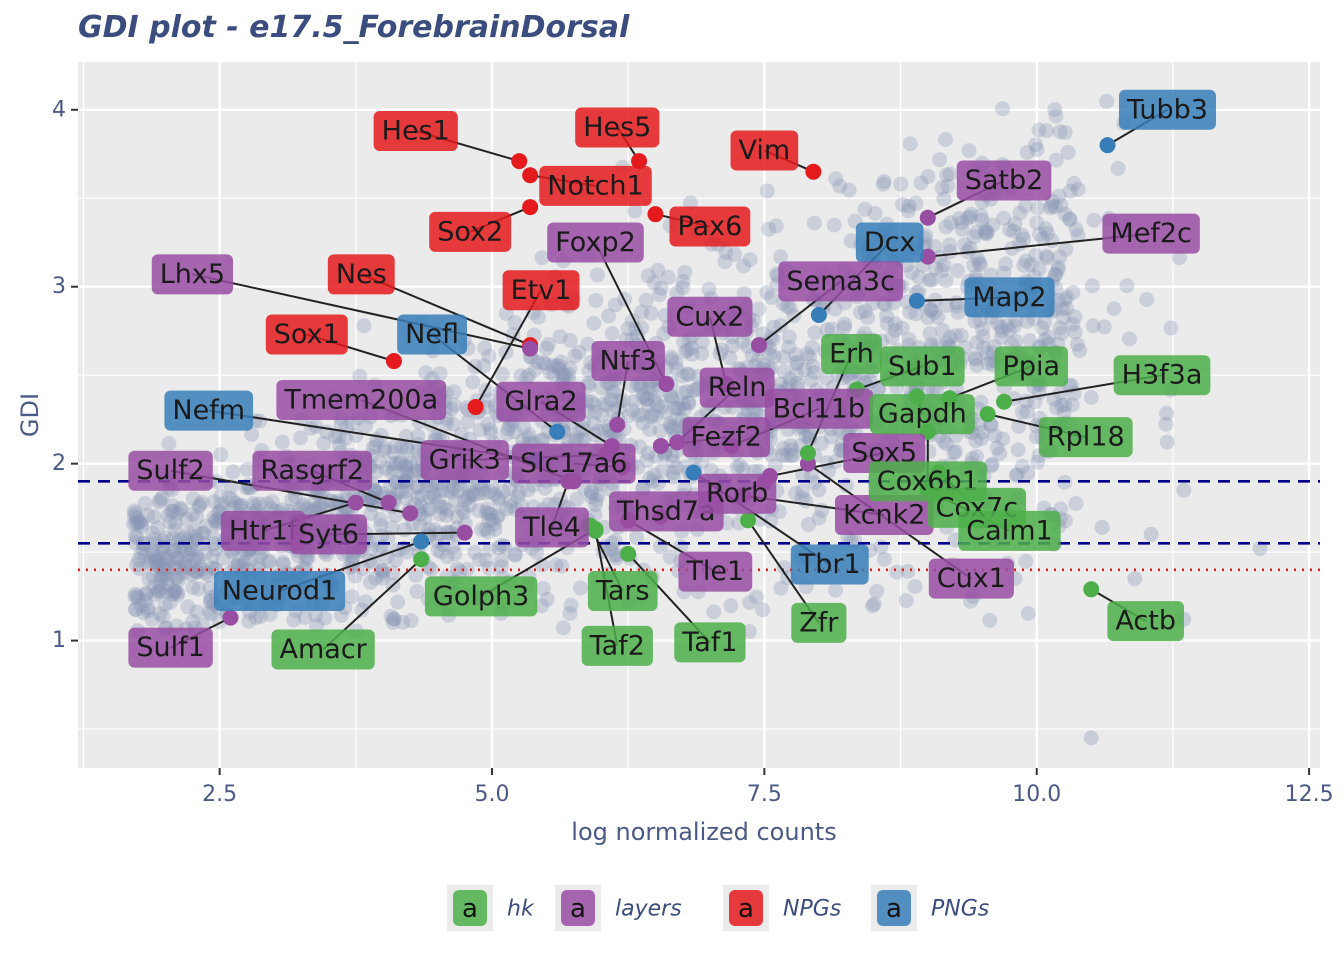  Describe the element at coordinates (829, 564) in the screenshot. I see `gene-label-text: Tbr1` at that location.